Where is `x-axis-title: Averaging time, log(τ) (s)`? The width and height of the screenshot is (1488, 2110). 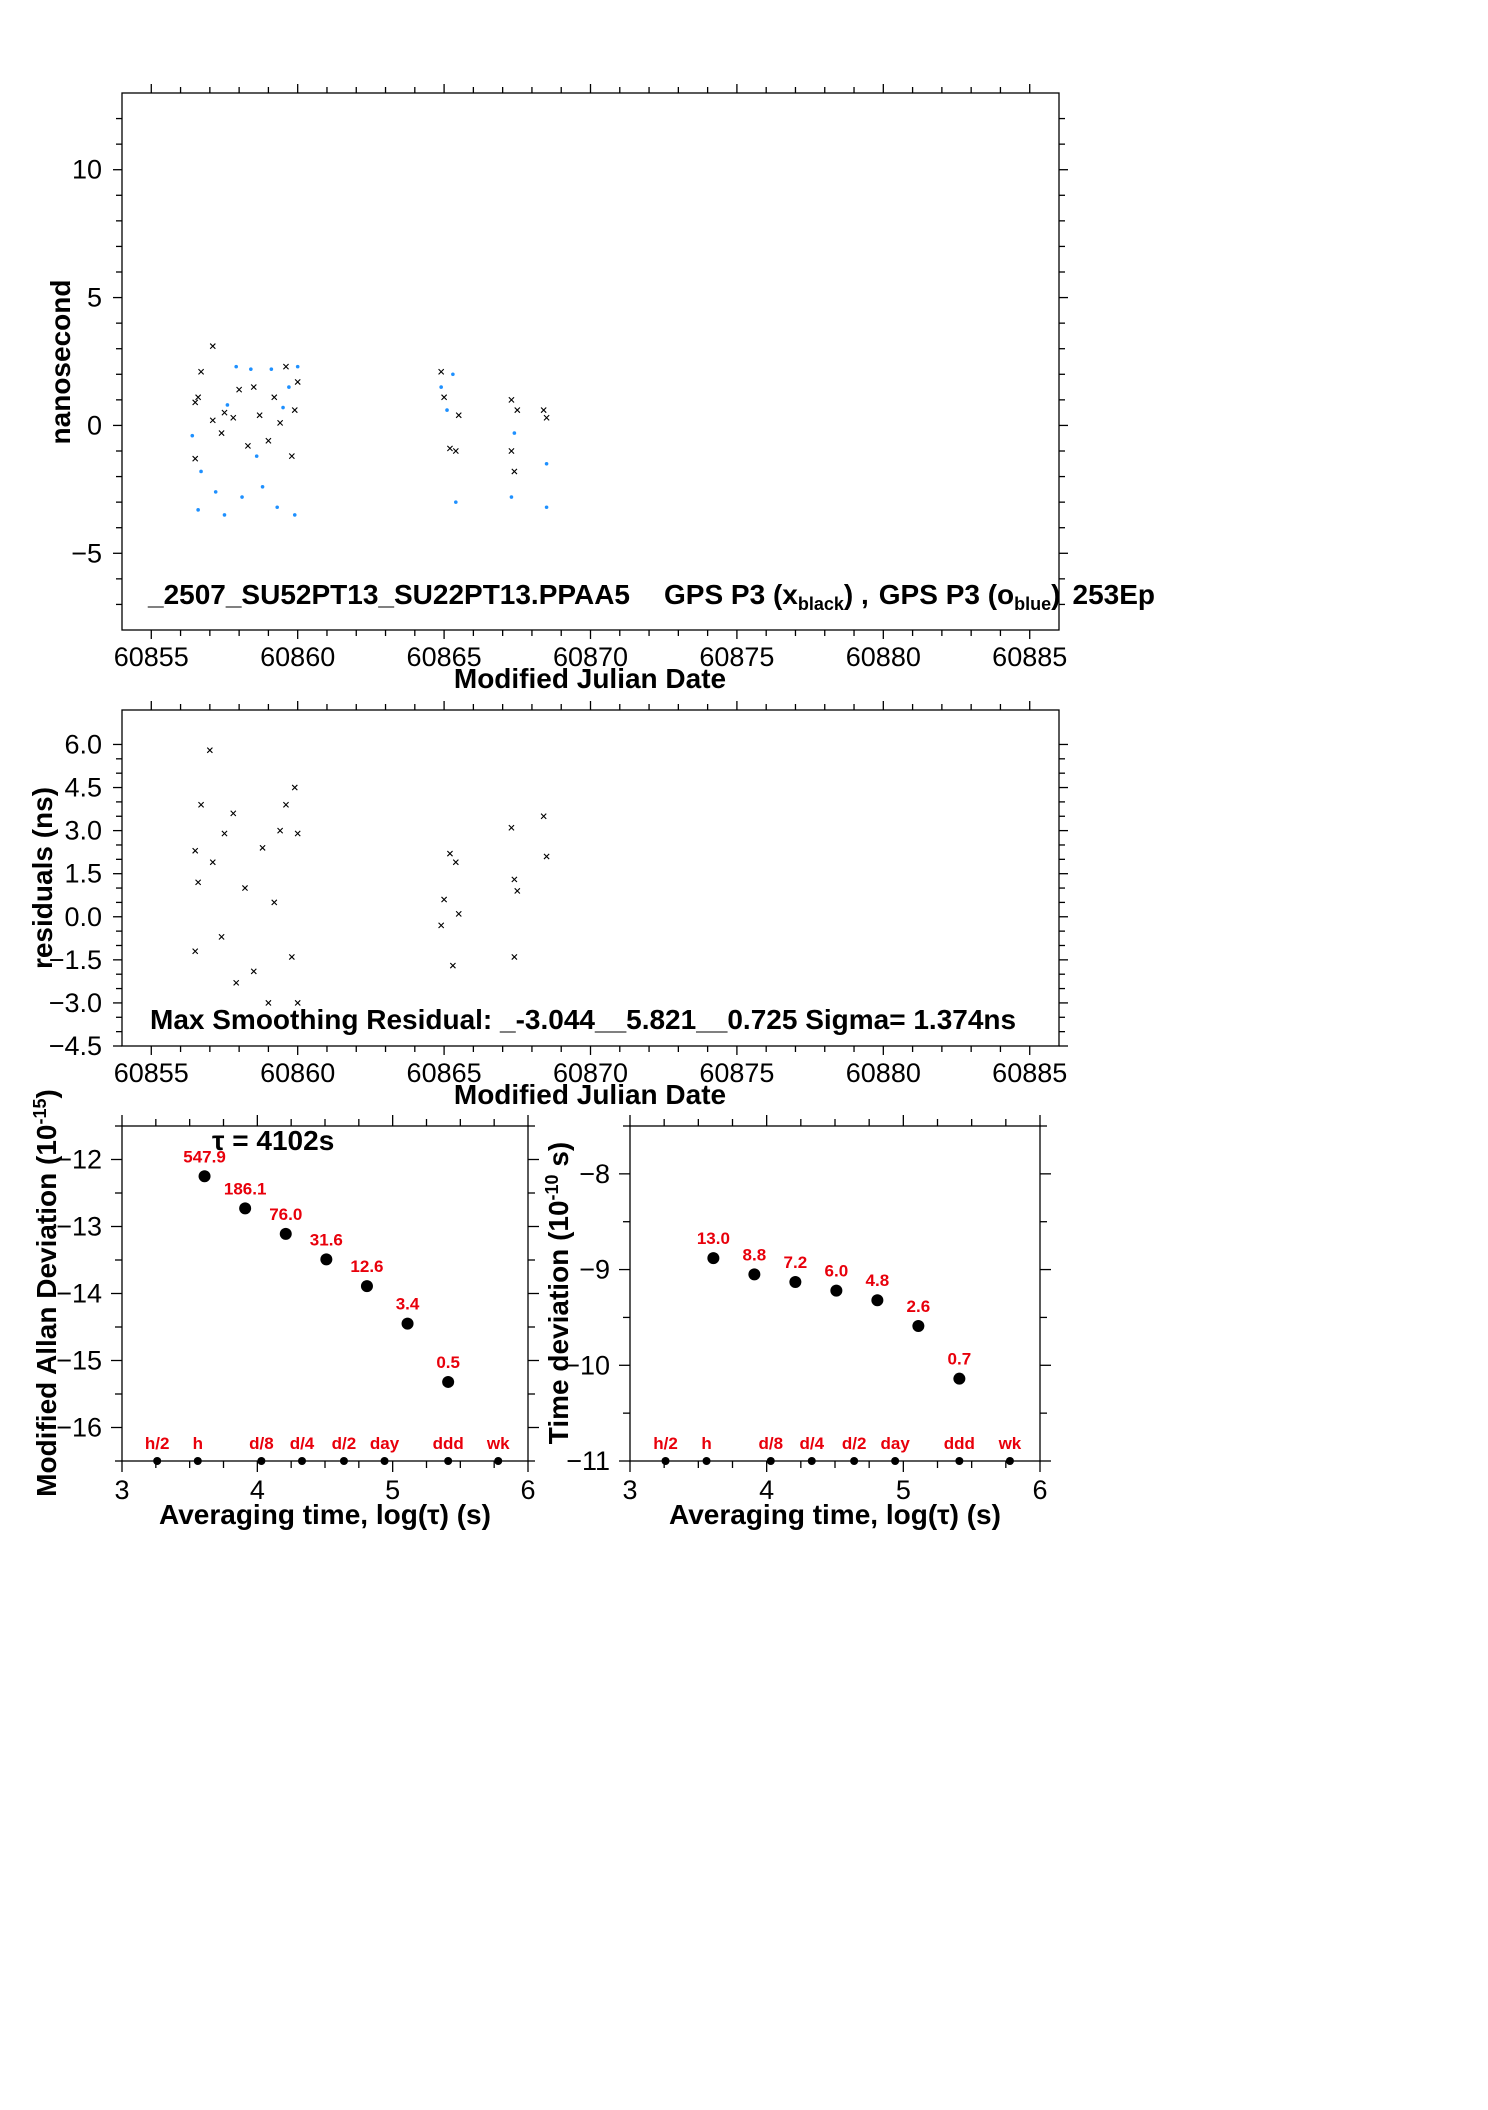
x-axis-title: Averaging time, log(τ) (s) is located at coordinates (325, 1514).